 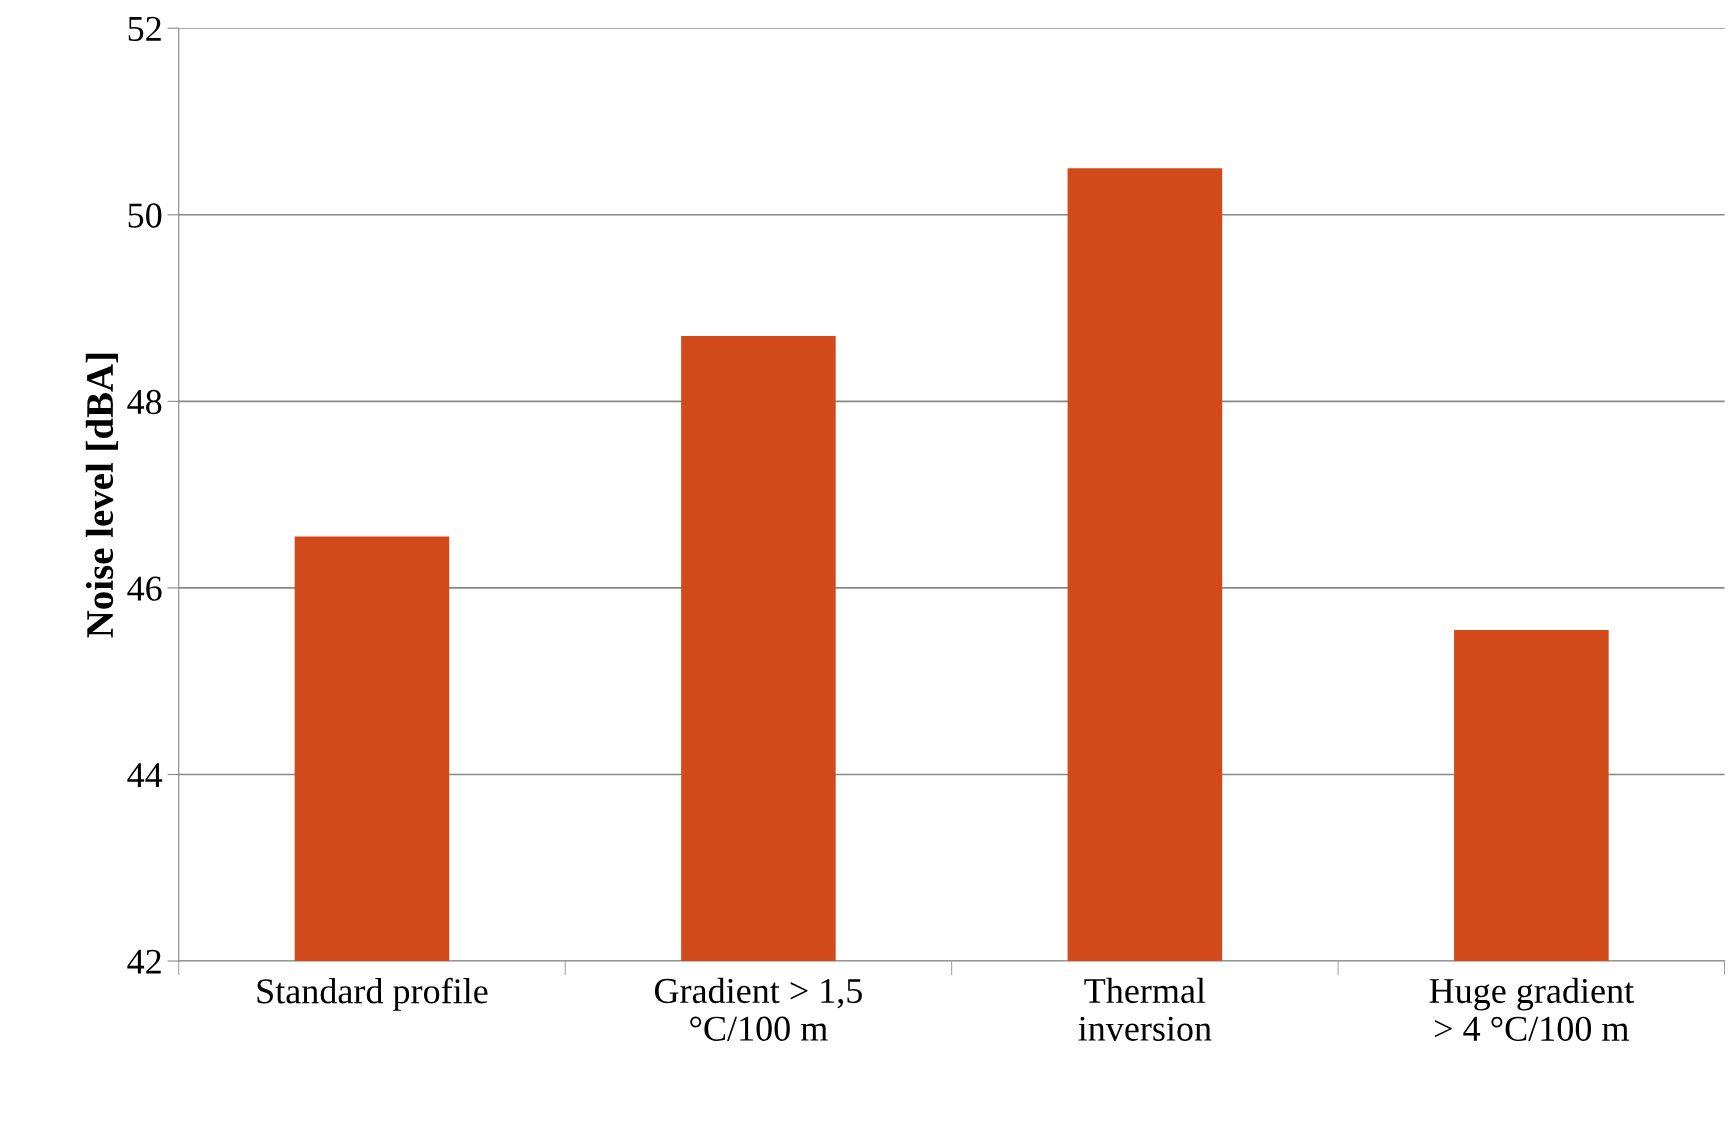 What do you see at coordinates (144, 588) in the screenshot?
I see `y-tick-label: 46` at bounding box center [144, 588].